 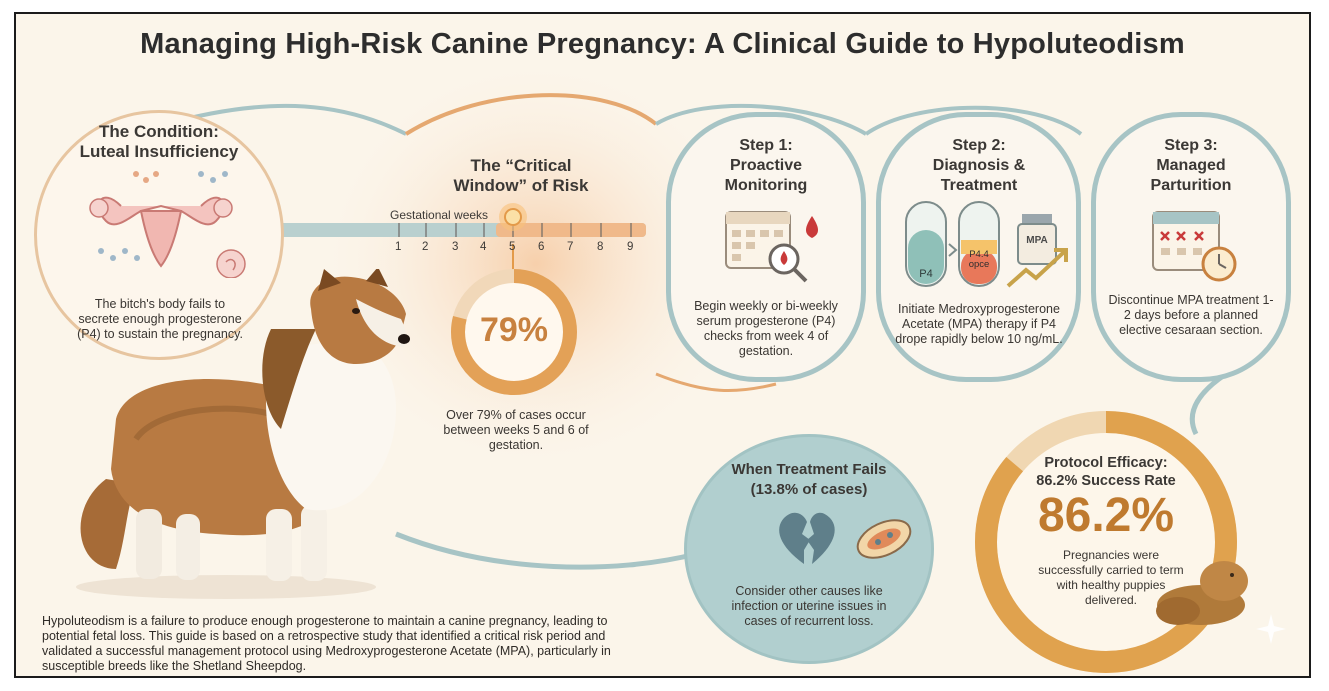 What do you see at coordinates (483, 247) in the screenshot?
I see `week-label: 4` at bounding box center [483, 247].